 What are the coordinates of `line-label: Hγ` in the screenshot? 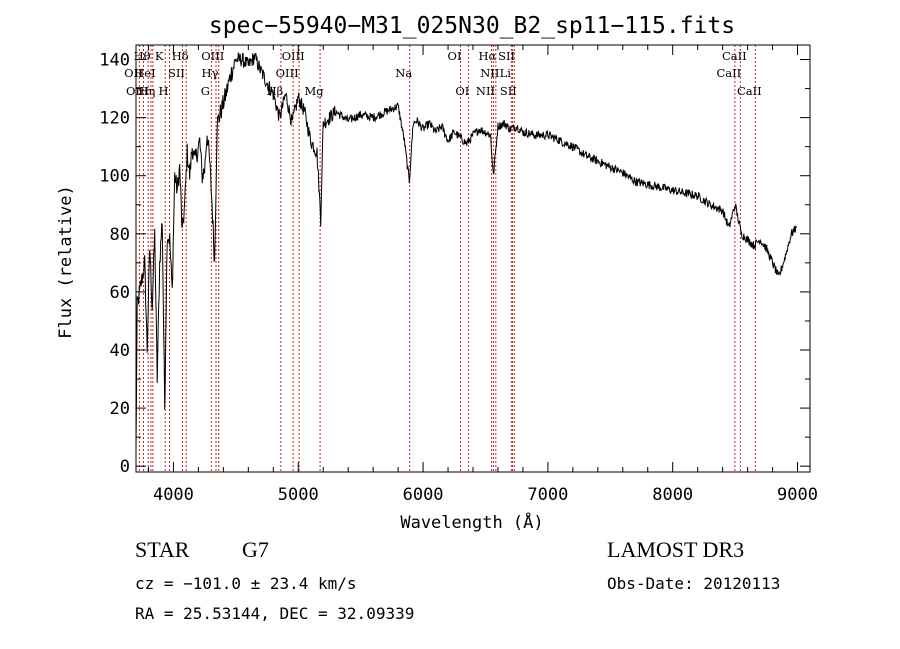 It's located at (210, 73).